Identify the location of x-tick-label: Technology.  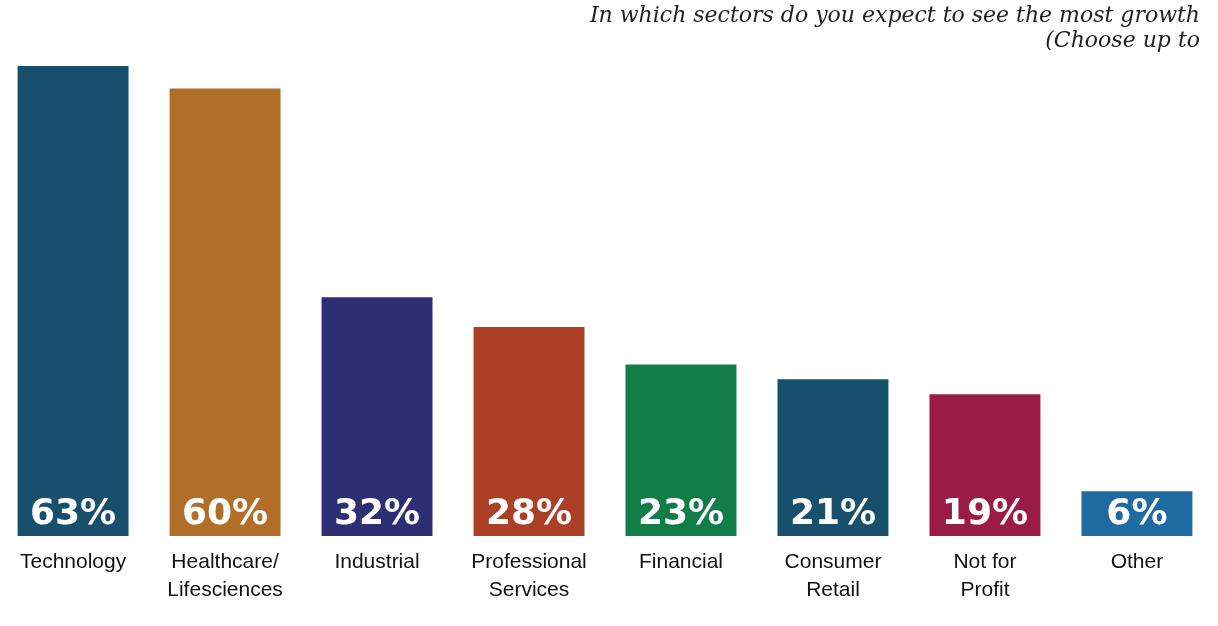
(73, 560).